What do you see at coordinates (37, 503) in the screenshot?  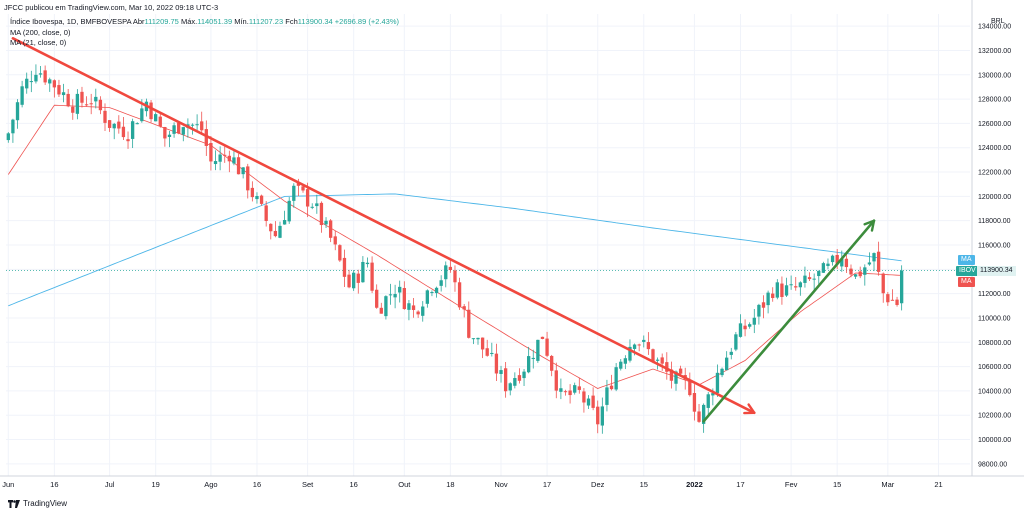 I see `footer-brand: TradingView` at bounding box center [37, 503].